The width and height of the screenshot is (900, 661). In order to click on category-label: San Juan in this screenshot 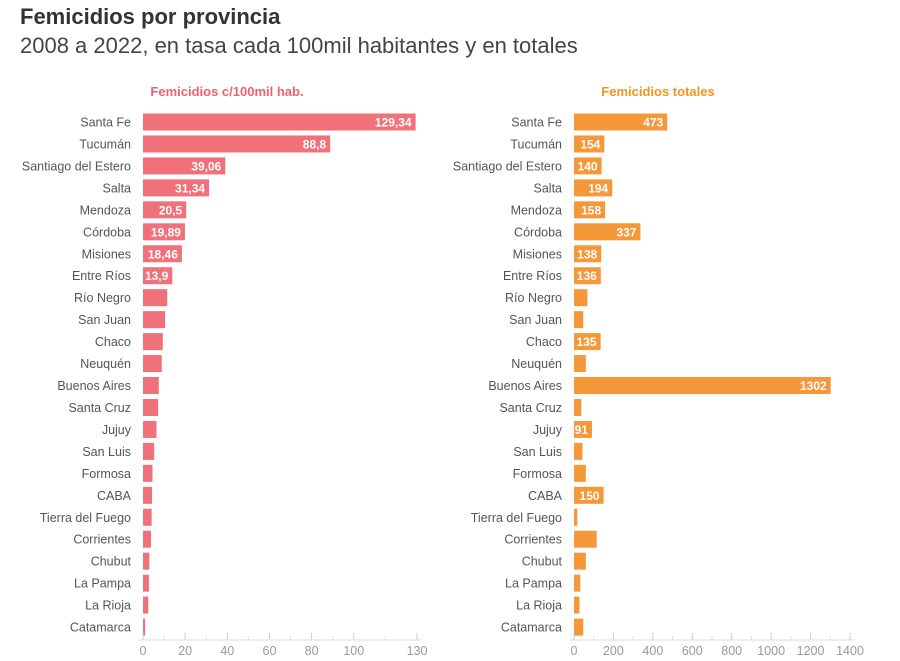, I will do `click(104, 320)`.